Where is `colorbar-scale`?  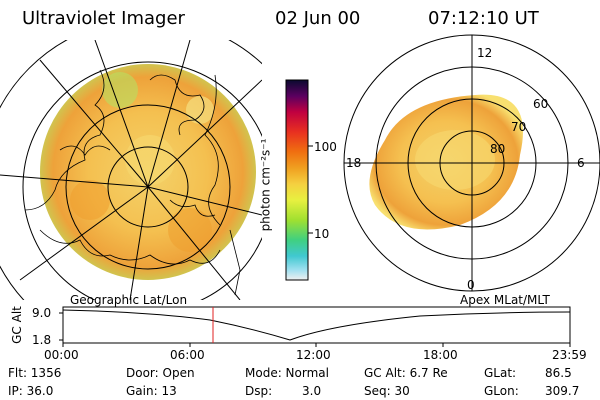 colorbar-scale is located at coordinates (297, 180).